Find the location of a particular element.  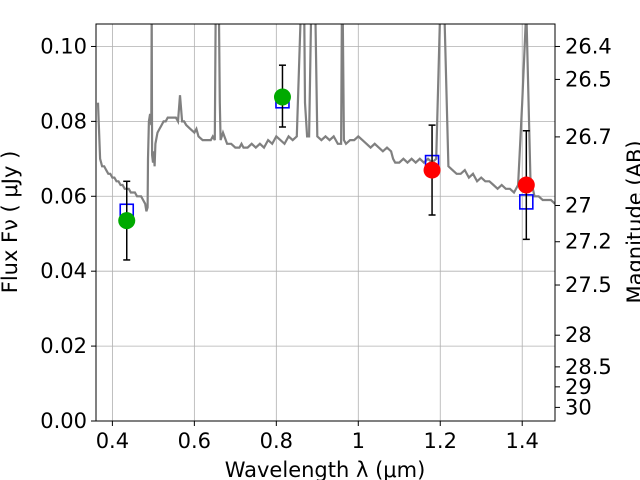

y2-axis-title: Magnitude (AB) is located at coordinates (631, 221).